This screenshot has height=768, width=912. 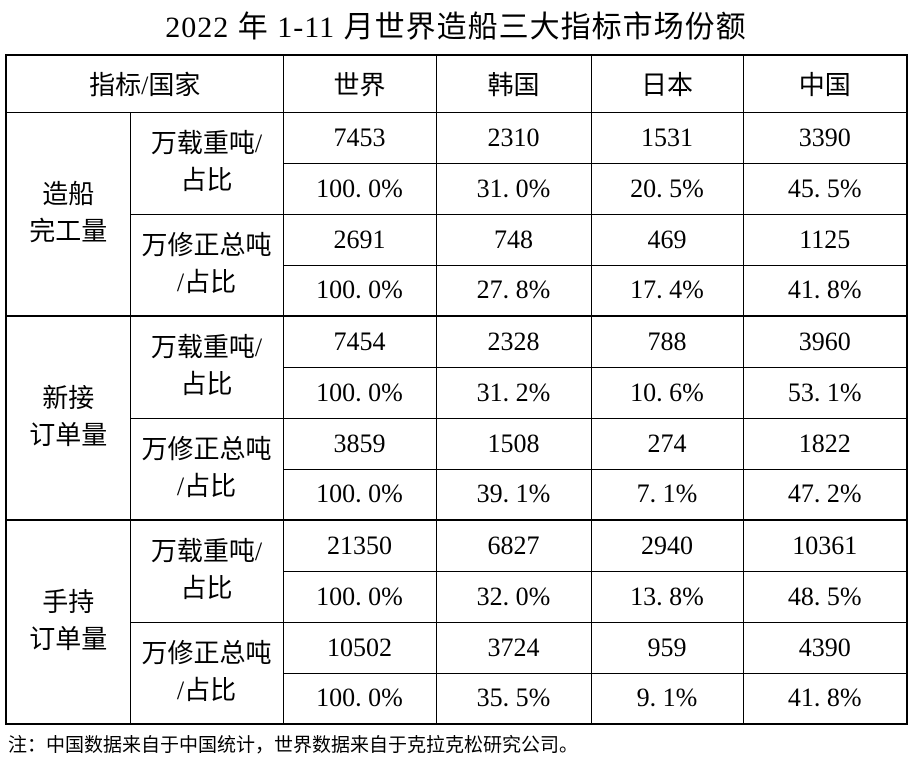 What do you see at coordinates (667, 443) in the screenshot?
I see `value-cell: 274` at bounding box center [667, 443].